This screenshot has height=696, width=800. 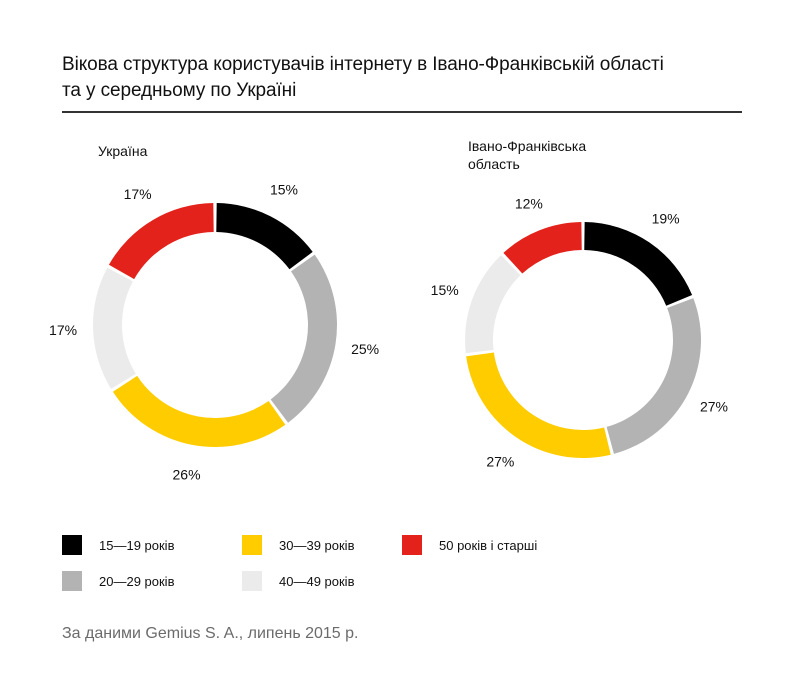 I want to click on chart-title-line-2: та у середньому по Україні, so click(x=179, y=90).